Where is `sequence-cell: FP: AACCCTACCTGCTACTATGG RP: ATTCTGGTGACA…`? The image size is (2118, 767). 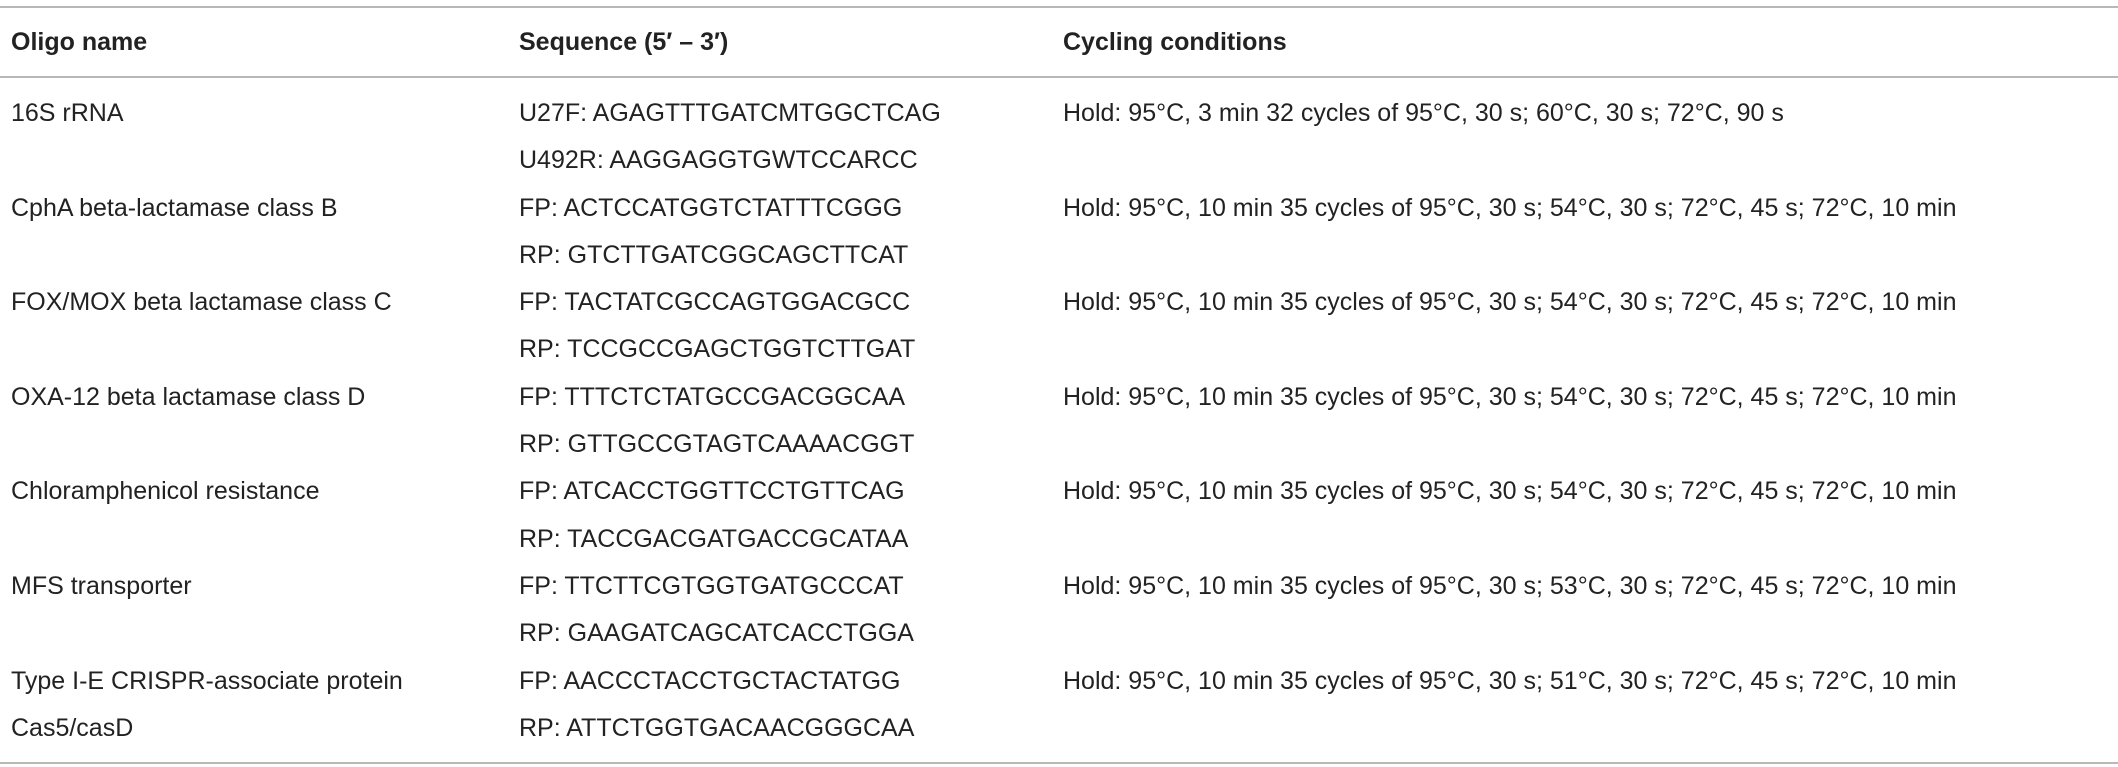
sequence-cell: FP: AACCCTACCTGCTACTATGG RP: ATTCTGGTGACA… is located at coordinates (791, 711).